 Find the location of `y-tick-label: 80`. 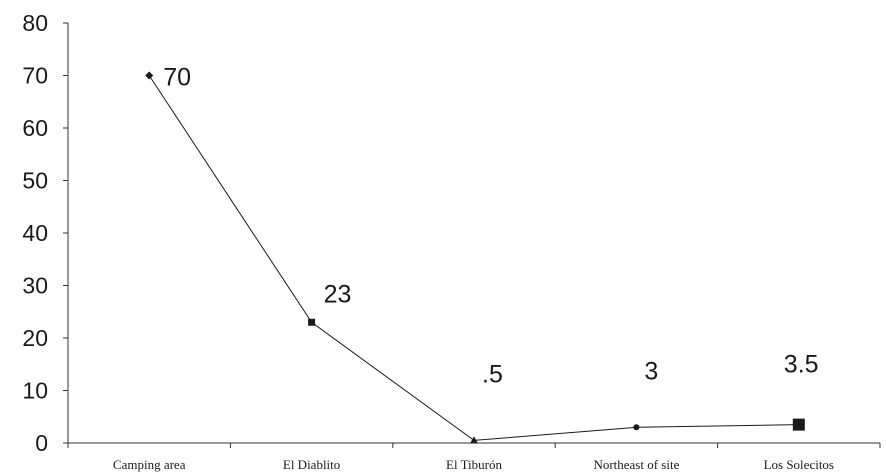

y-tick-label: 80 is located at coordinates (35, 23).